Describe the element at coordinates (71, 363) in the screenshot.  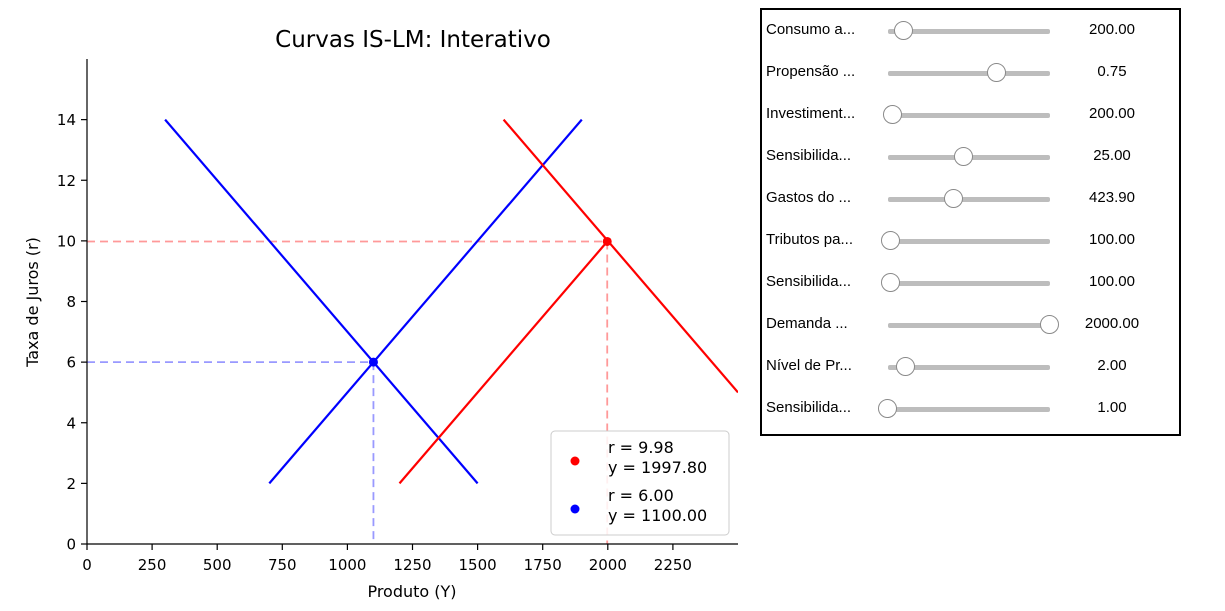
I see `y-tick-label-6: 6` at that location.